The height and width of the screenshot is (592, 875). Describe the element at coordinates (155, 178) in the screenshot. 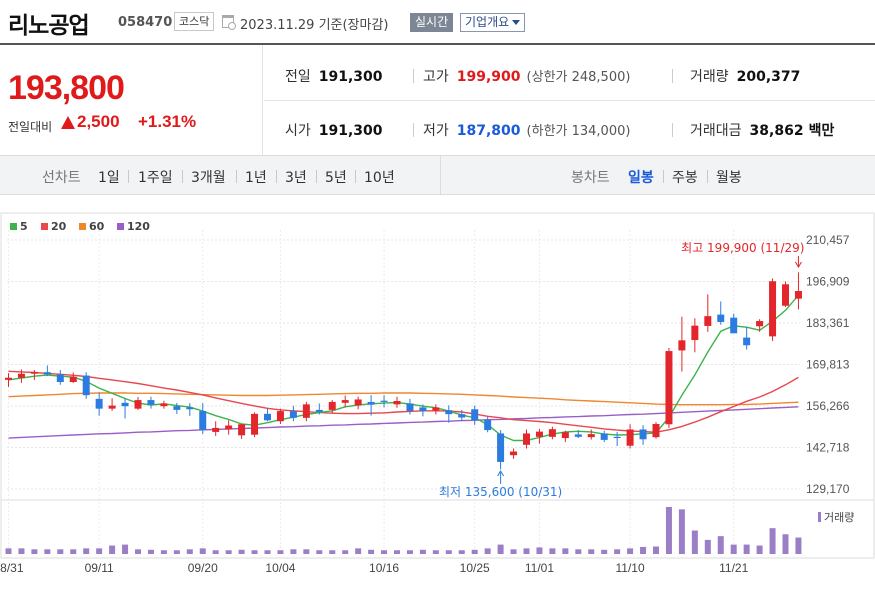

I see `period-1w: 1주일` at that location.